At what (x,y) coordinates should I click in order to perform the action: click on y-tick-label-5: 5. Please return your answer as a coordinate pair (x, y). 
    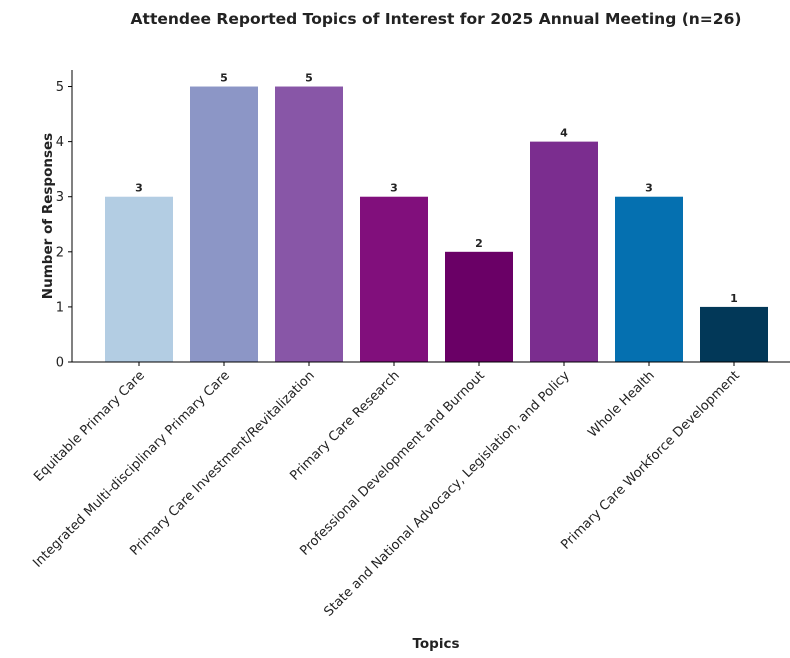
    Looking at the image, I should click on (60, 87).